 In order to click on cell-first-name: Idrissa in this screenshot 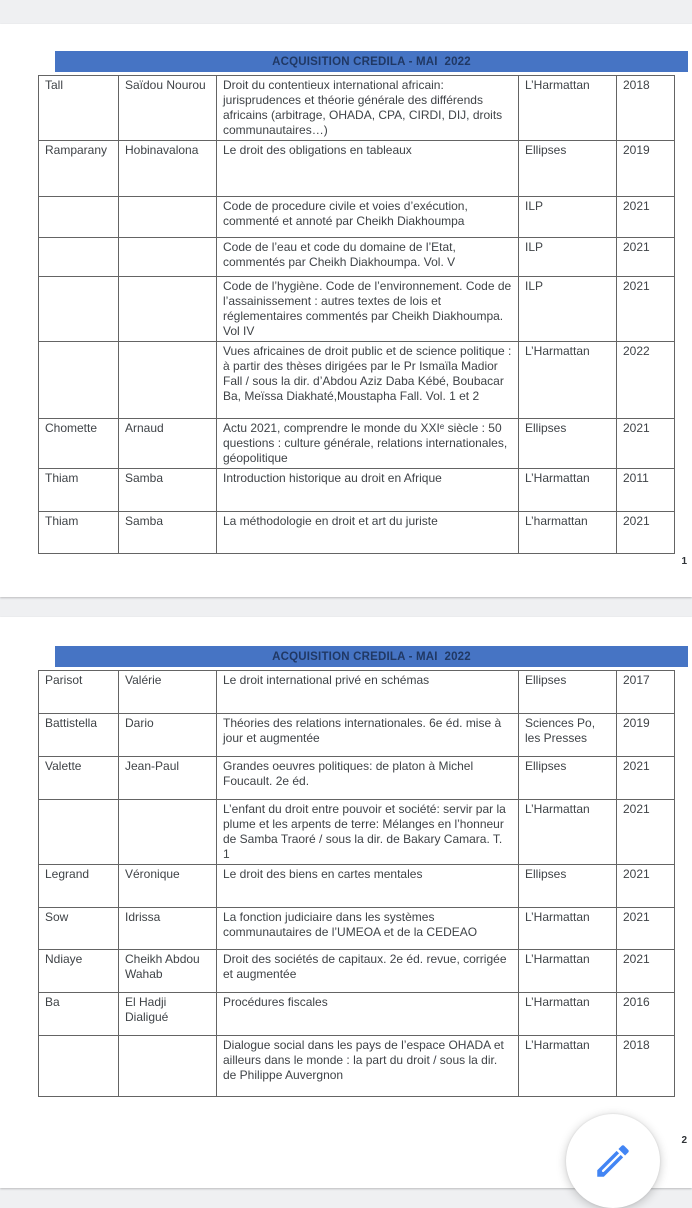, I will do `click(167, 928)`.